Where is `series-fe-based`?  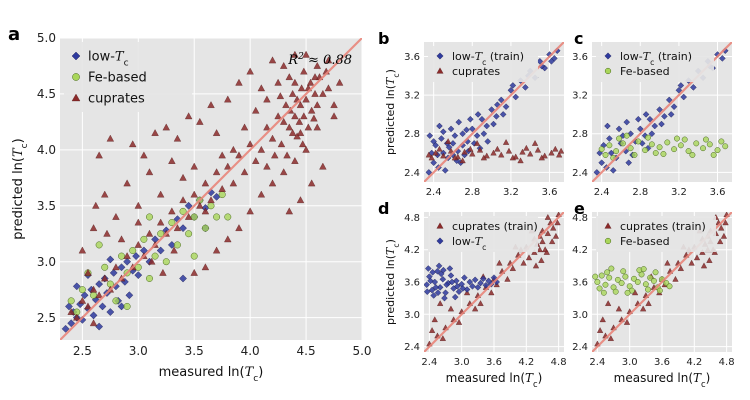
series-fe-based is located at coordinates (149, 253).